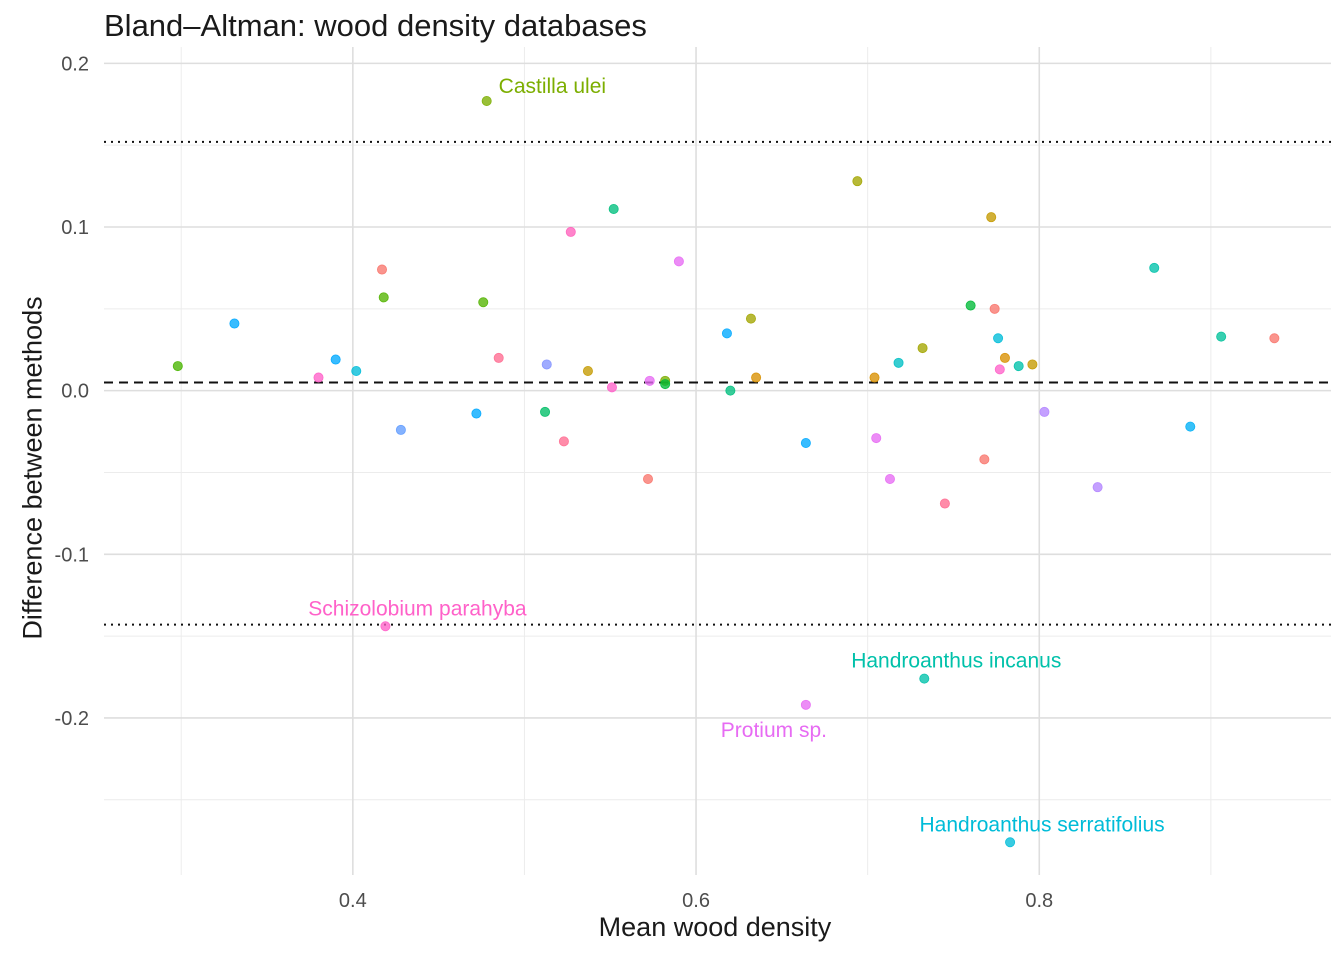  I want to click on y-tick-label: -0.2, so click(72, 719).